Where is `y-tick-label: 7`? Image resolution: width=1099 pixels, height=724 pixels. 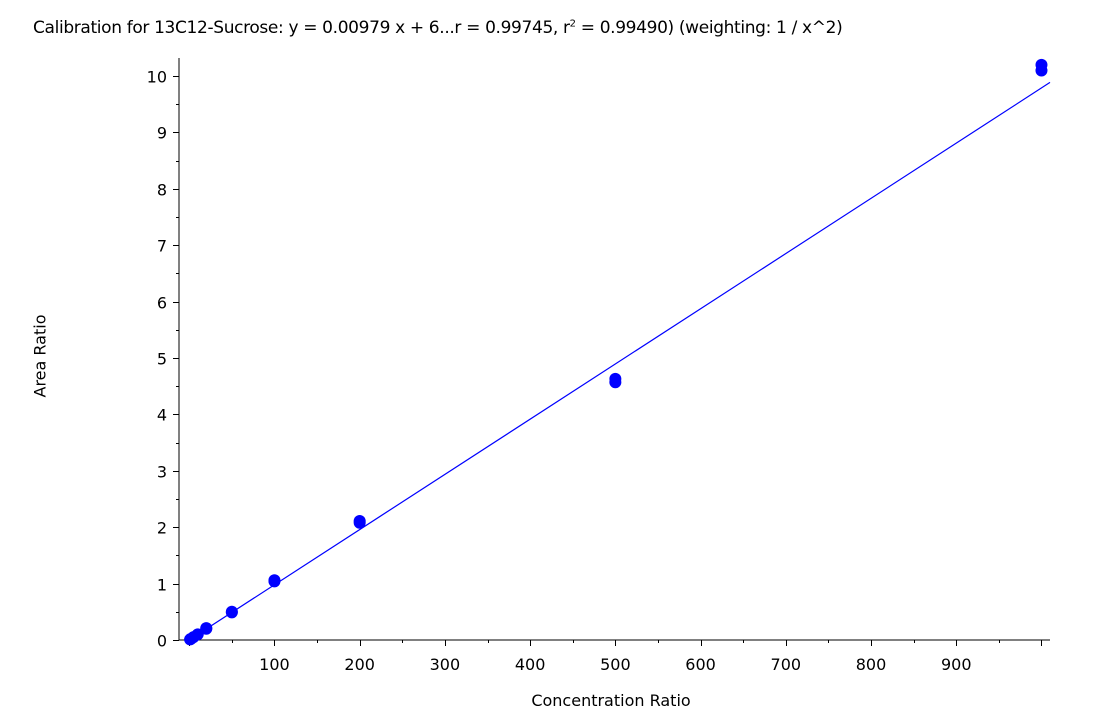 y-tick-label: 7 is located at coordinates (162, 246).